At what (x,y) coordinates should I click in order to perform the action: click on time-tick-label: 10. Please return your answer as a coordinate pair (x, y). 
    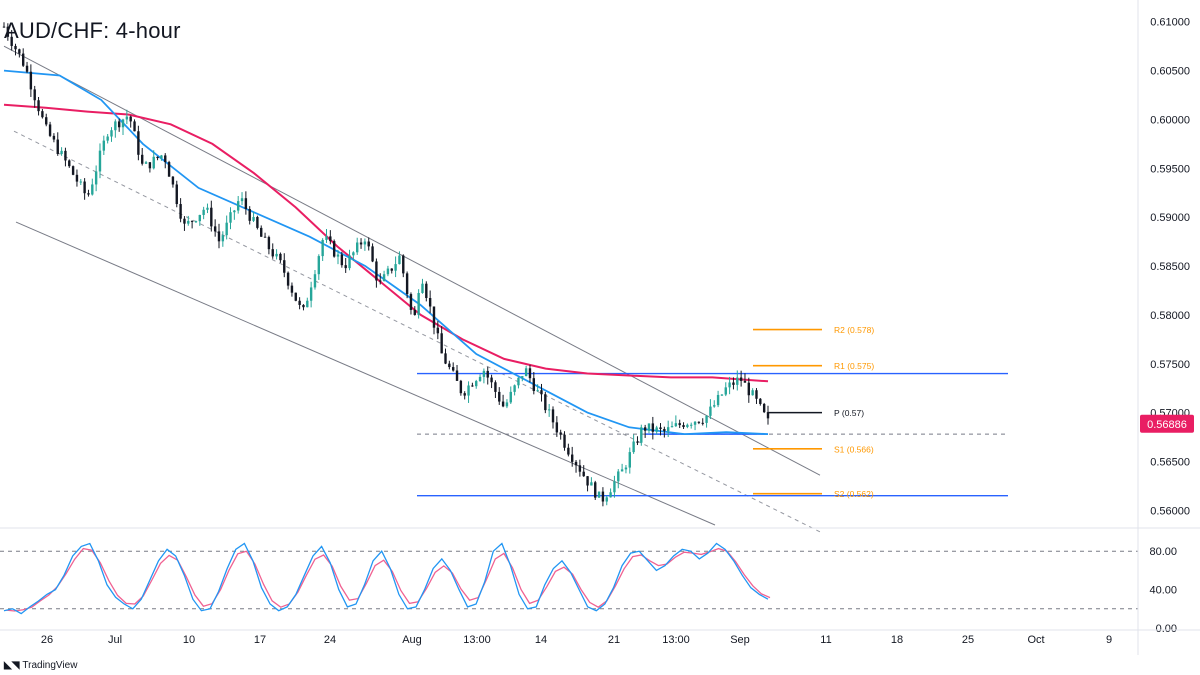
    Looking at the image, I should click on (189, 640).